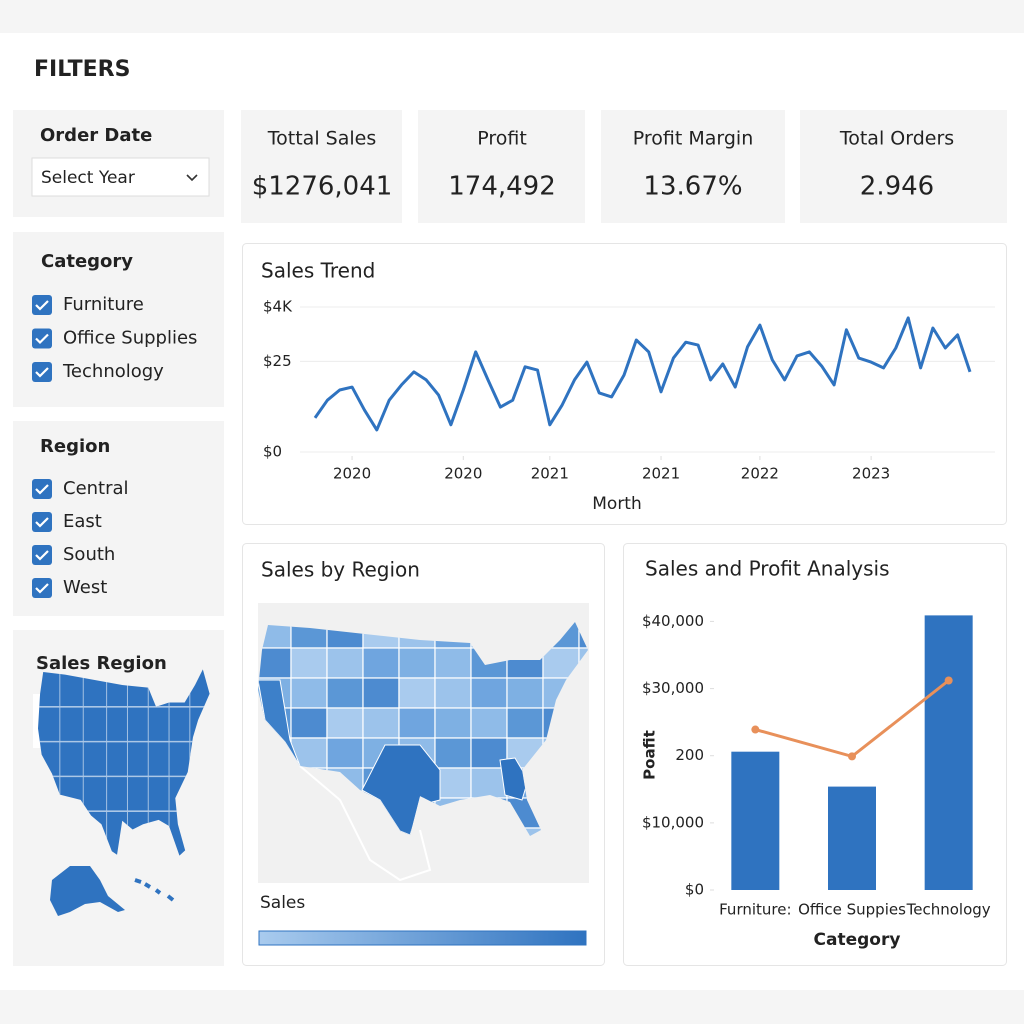  What do you see at coordinates (857, 940) in the screenshot?
I see `x-axis-title: Category` at bounding box center [857, 940].